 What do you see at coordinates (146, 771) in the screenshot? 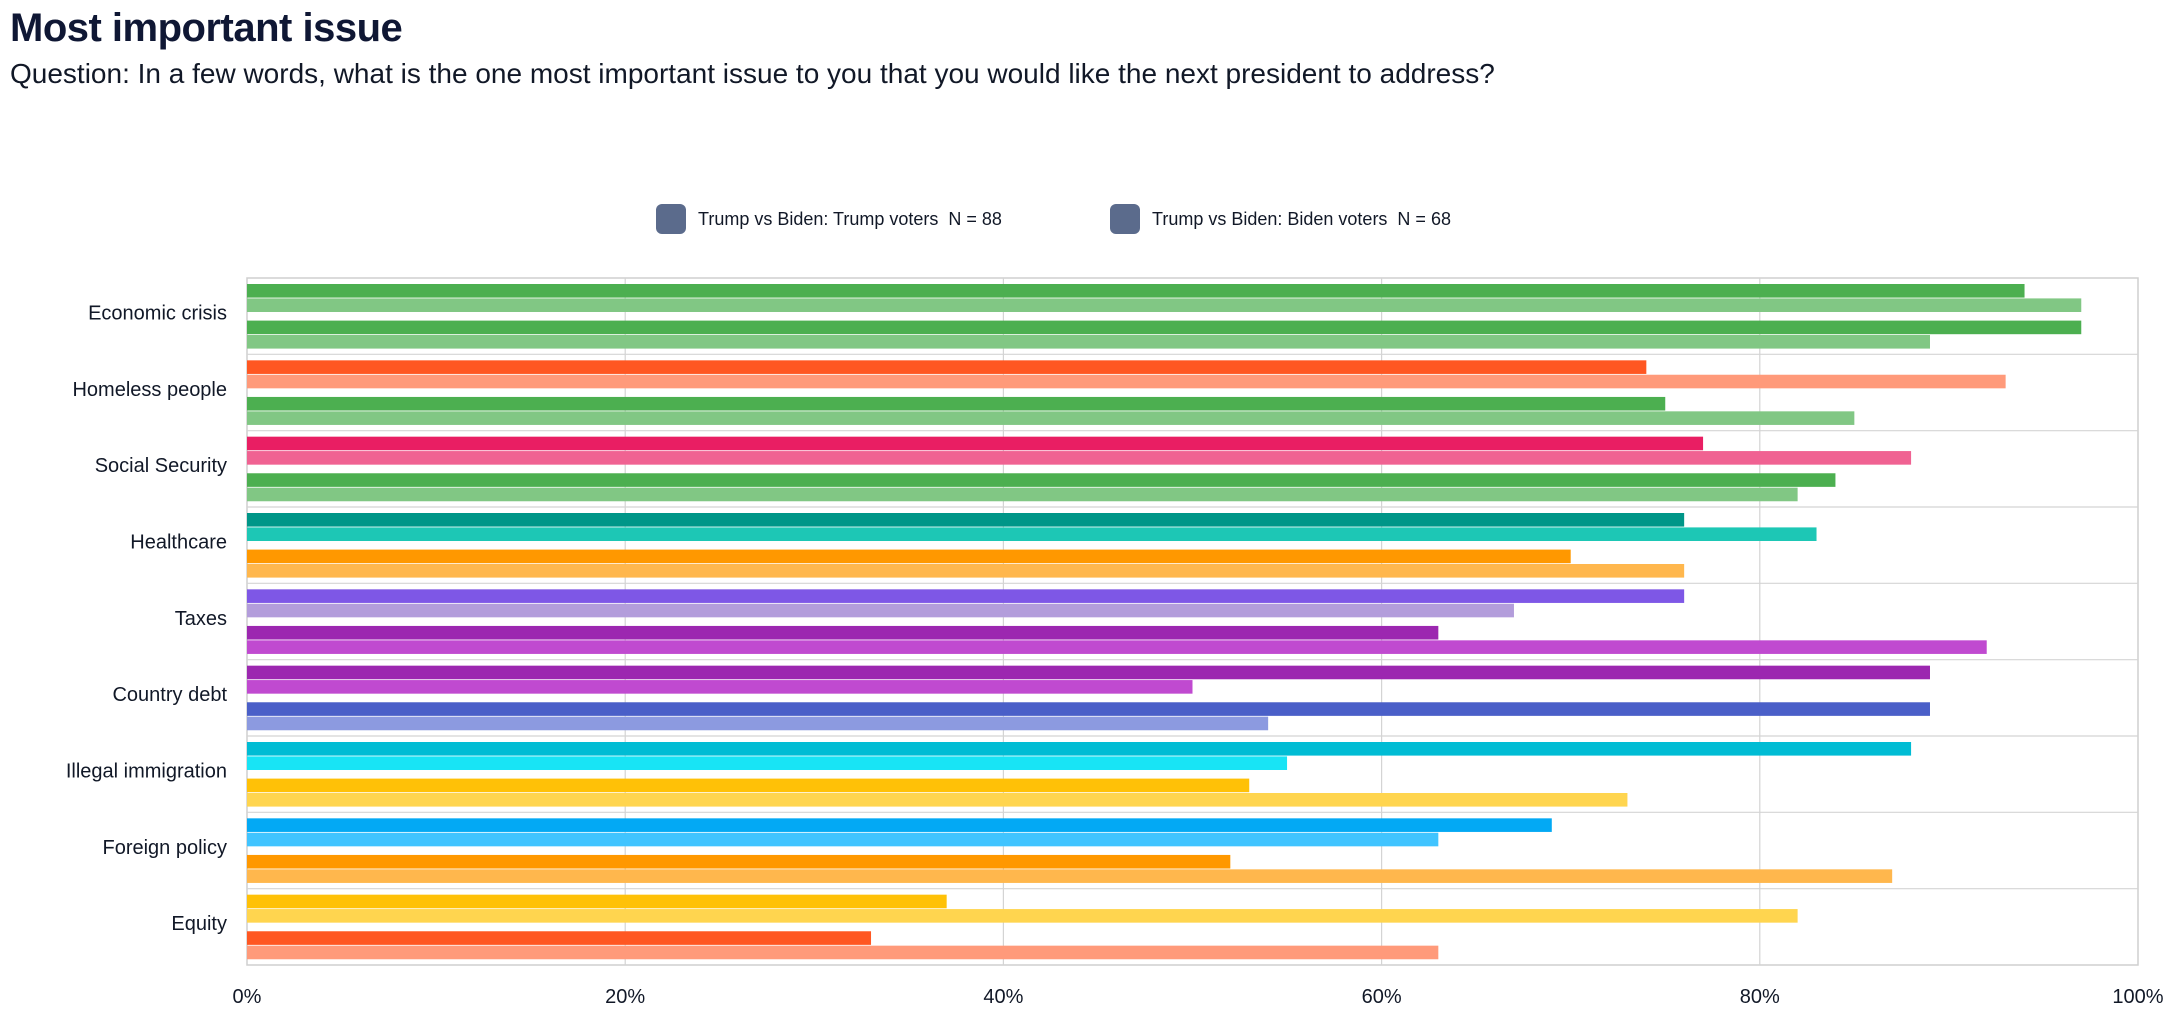
I see `category-label: Illegal immigration` at bounding box center [146, 771].